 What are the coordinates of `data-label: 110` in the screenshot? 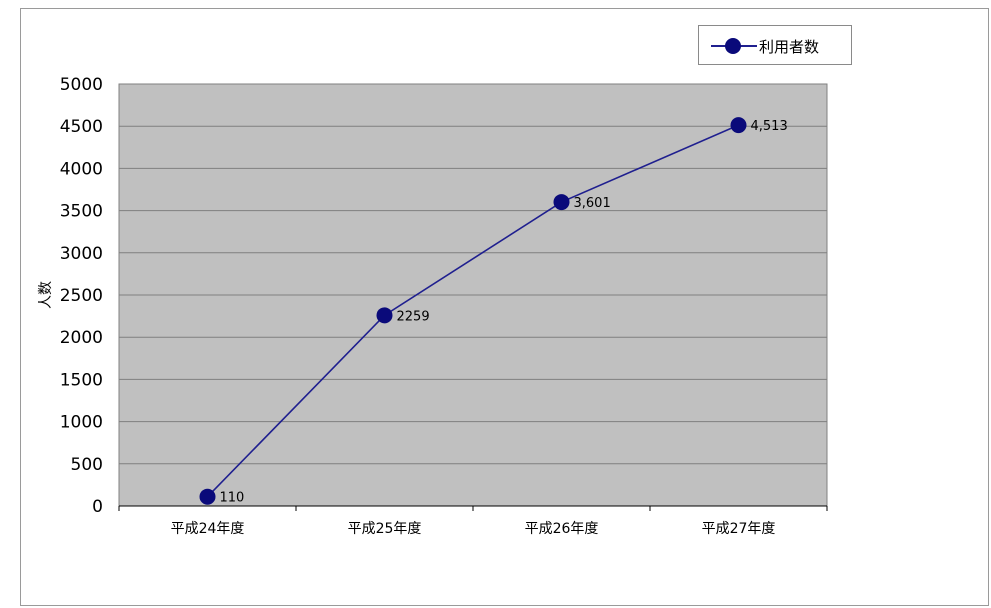 It's located at (232, 498).